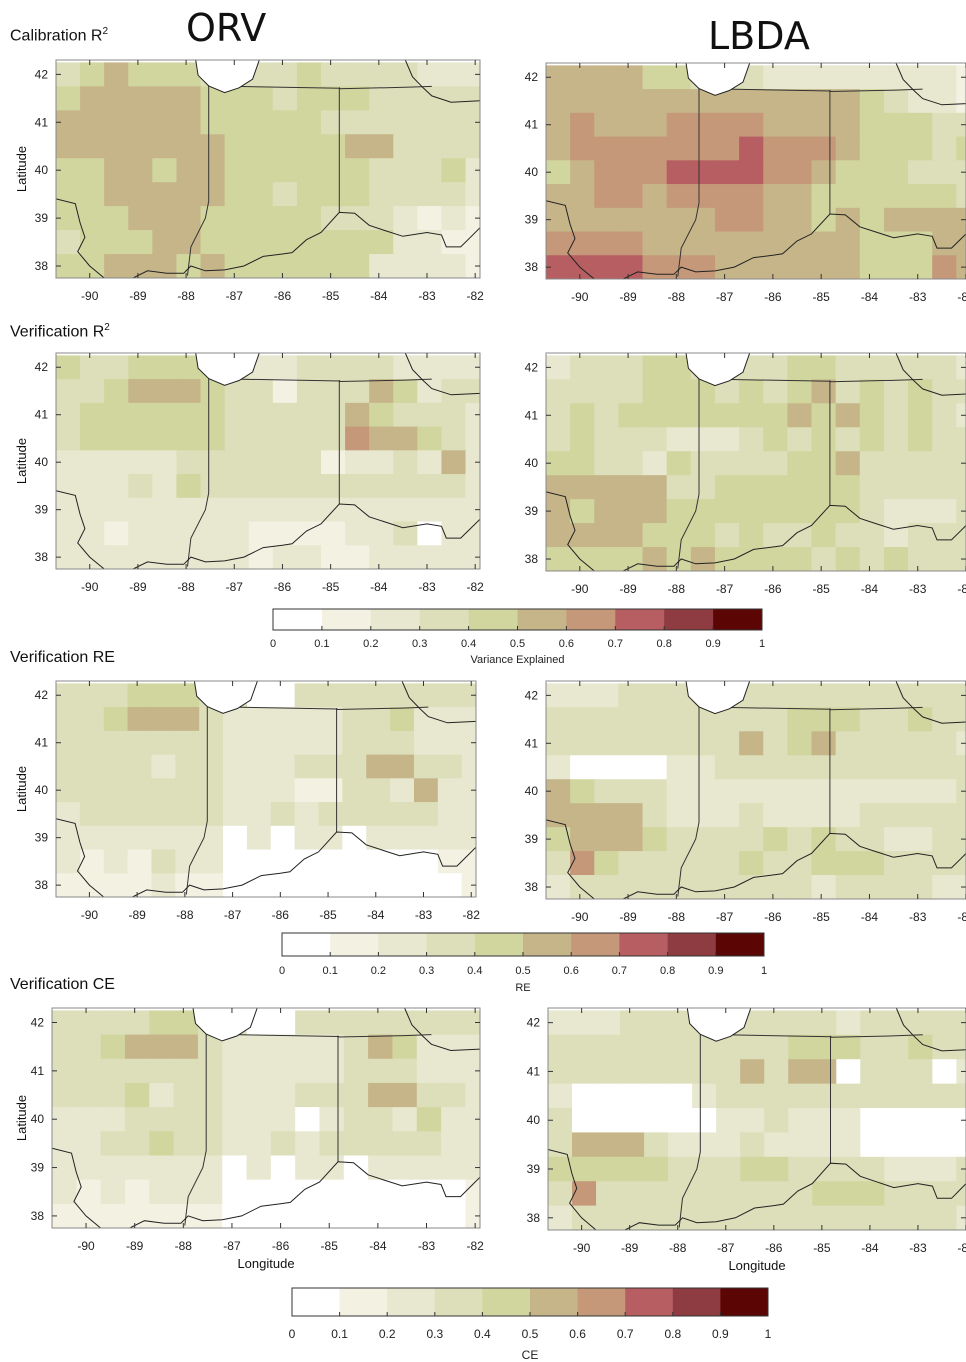  I want to click on row-title-text: Verification RE, so click(62, 657).